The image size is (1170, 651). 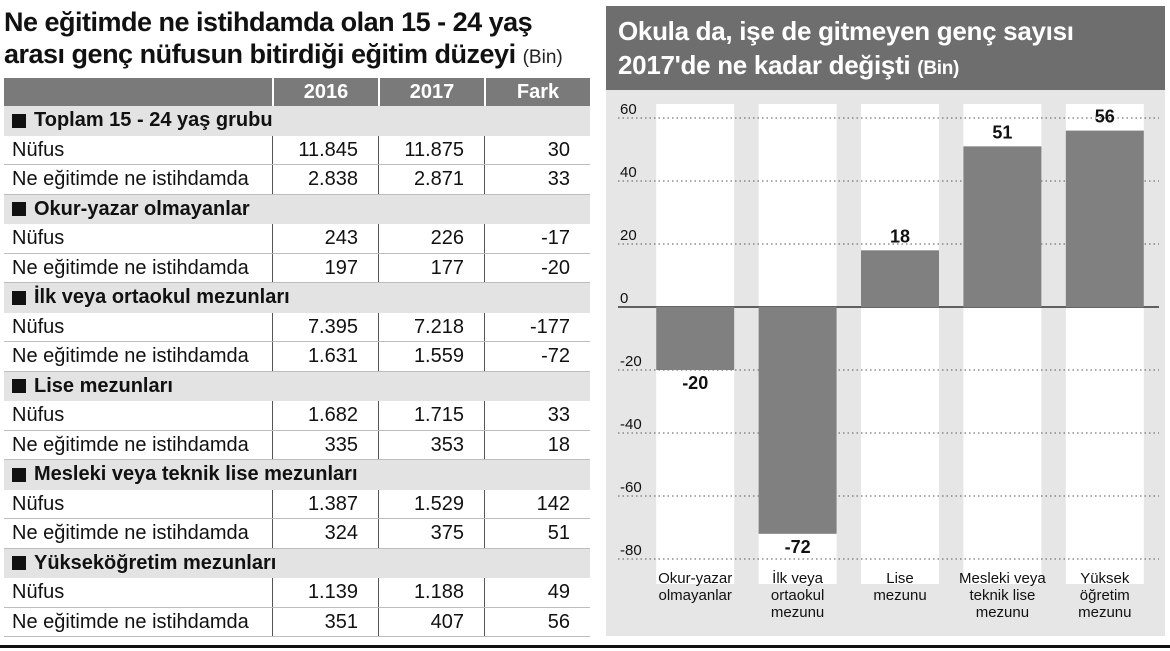 What do you see at coordinates (798, 547) in the screenshot?
I see `bar-value-label: -72` at bounding box center [798, 547].